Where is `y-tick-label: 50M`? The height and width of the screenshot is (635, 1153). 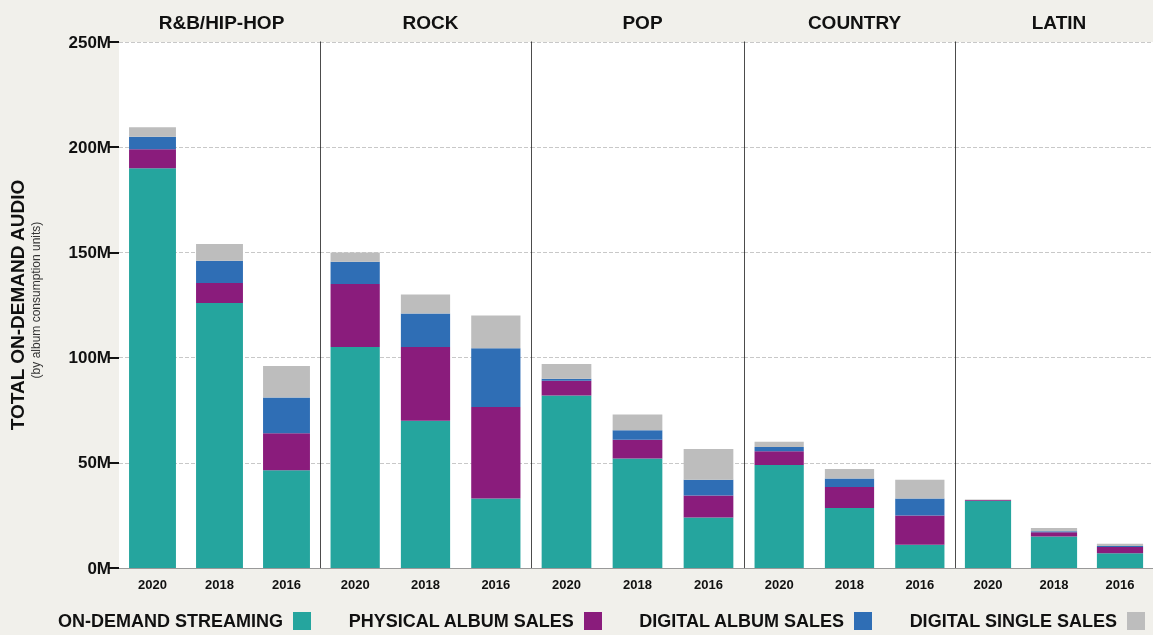 y-tick-label: 50M is located at coordinates (94, 463).